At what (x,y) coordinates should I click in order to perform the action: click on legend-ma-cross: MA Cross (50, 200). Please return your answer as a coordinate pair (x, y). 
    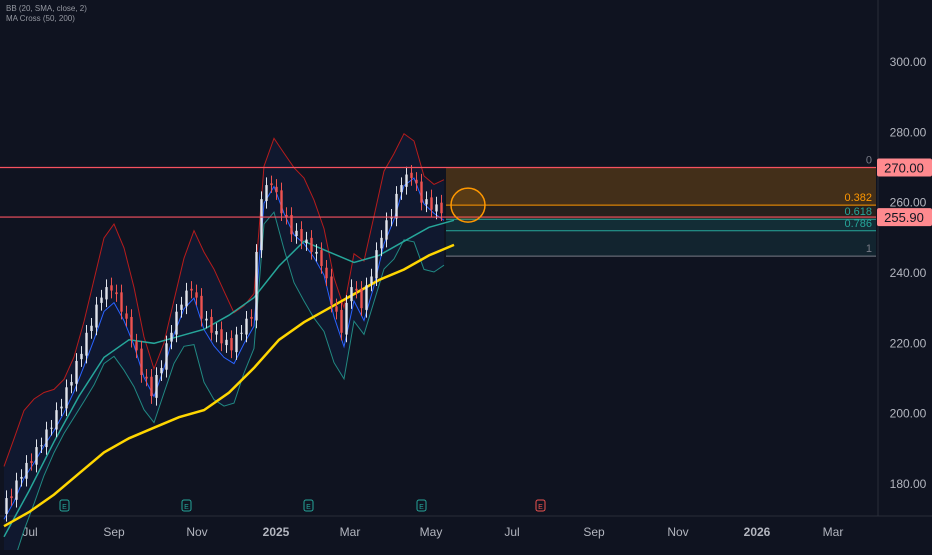
    Looking at the image, I should click on (40, 18).